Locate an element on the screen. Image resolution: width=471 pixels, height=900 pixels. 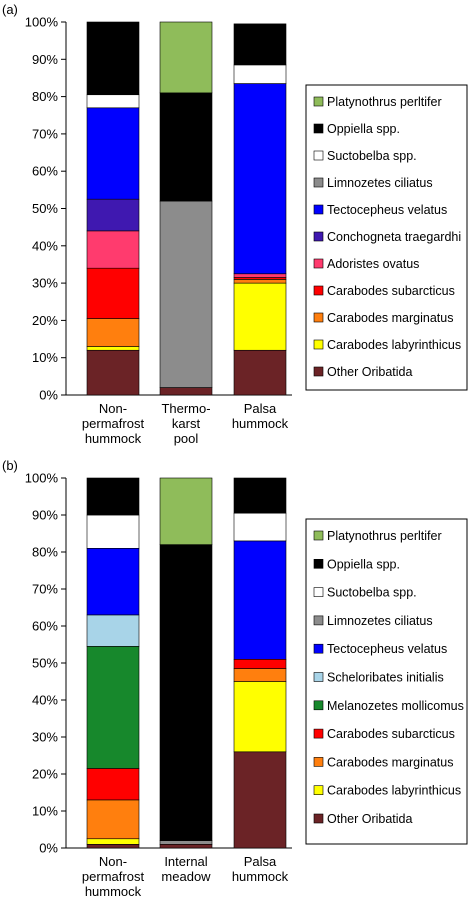
x-category-label: Internal is located at coordinates (185, 861).